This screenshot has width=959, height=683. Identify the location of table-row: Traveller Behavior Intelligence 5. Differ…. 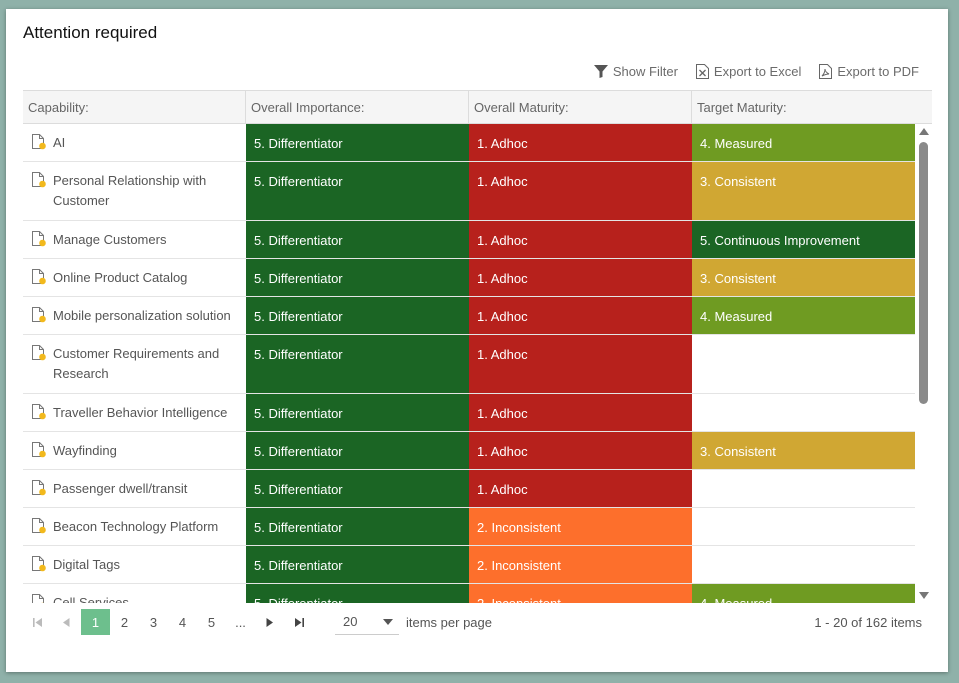
(469, 413).